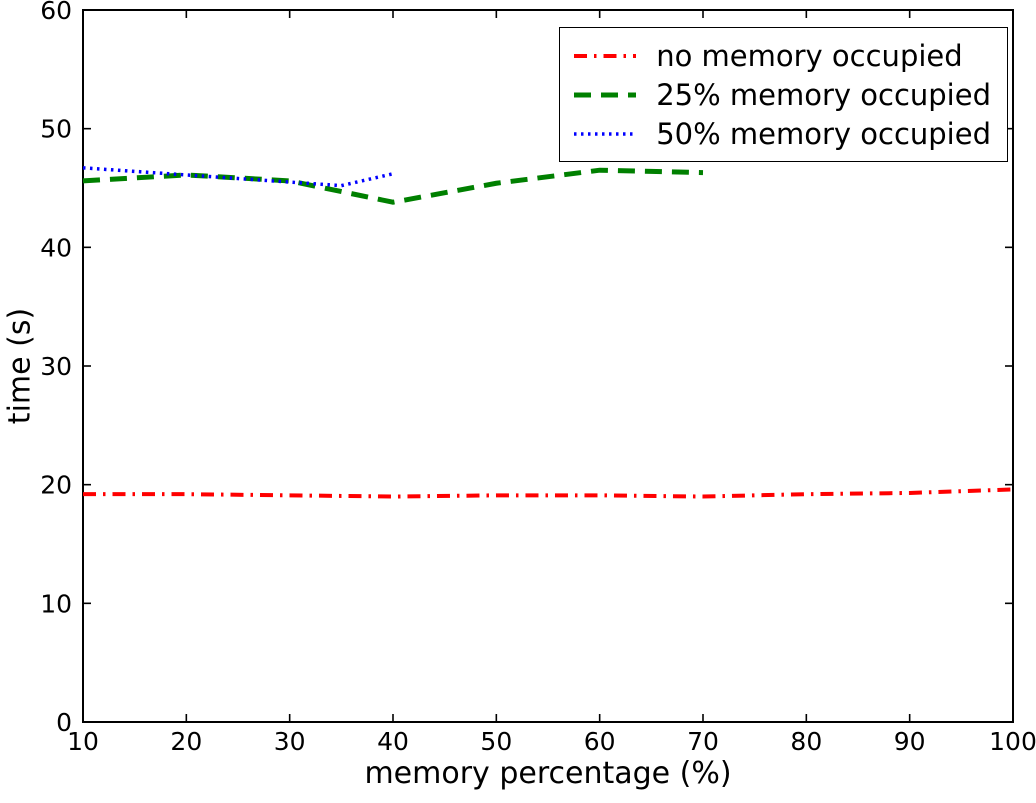 Image resolution: width=1036 pixels, height=803 pixels. Describe the element at coordinates (83, 741) in the screenshot. I see `x-tick-label: 10` at that location.